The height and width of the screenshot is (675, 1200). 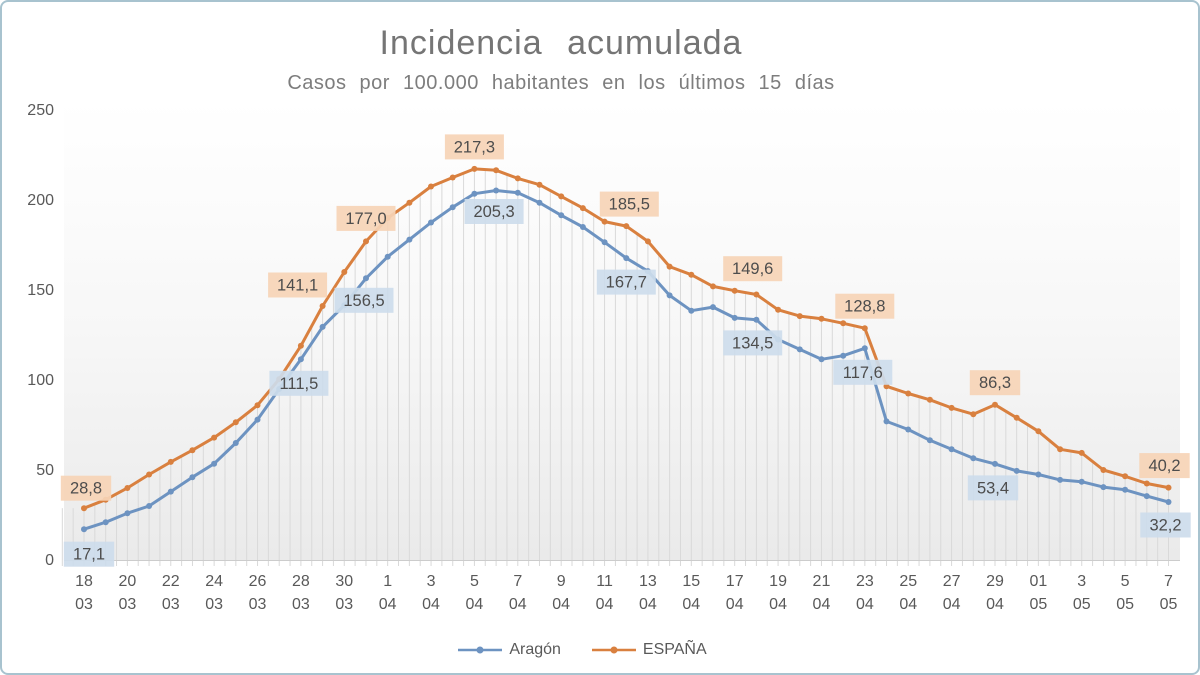 I want to click on x-tick-day: 24, so click(x=214, y=581).